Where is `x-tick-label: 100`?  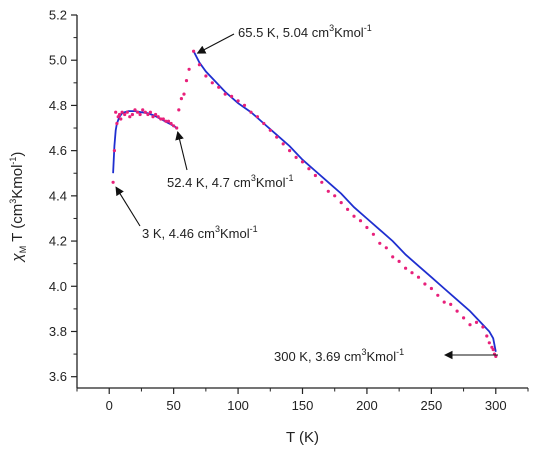 x-tick-label: 100 is located at coordinates (238, 405).